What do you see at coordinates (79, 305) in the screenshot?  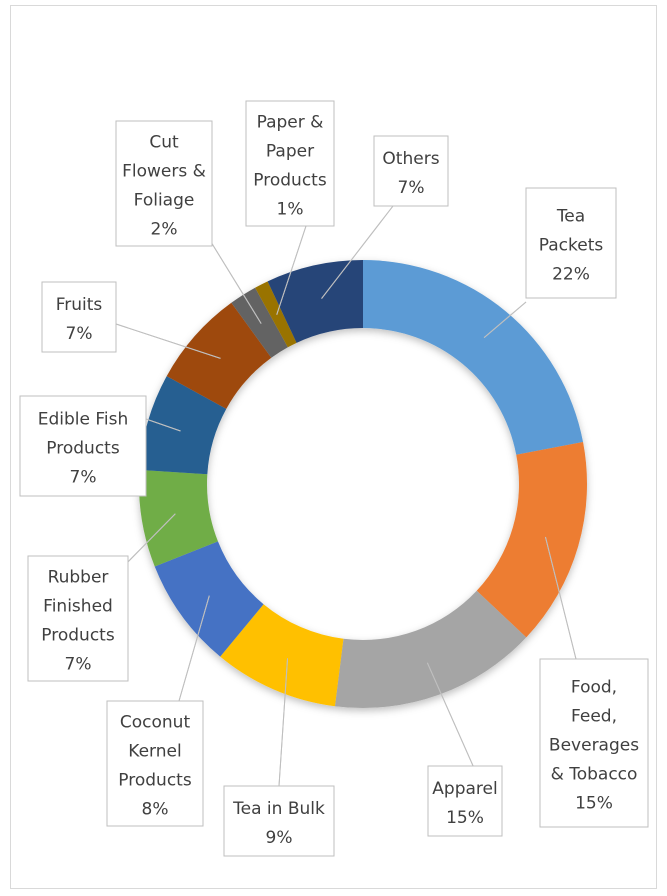 I see `data-label-category: Fruits` at bounding box center [79, 305].